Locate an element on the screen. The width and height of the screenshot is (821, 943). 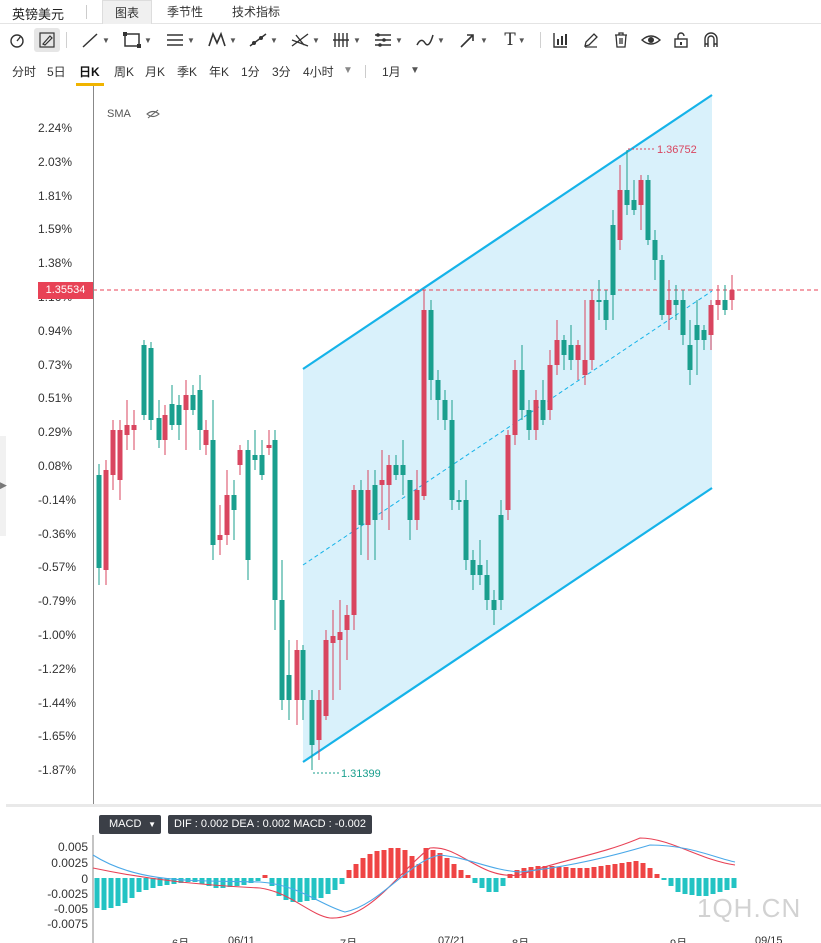
y-axis-tick-label: 2.03% is located at coordinates (55, 161).